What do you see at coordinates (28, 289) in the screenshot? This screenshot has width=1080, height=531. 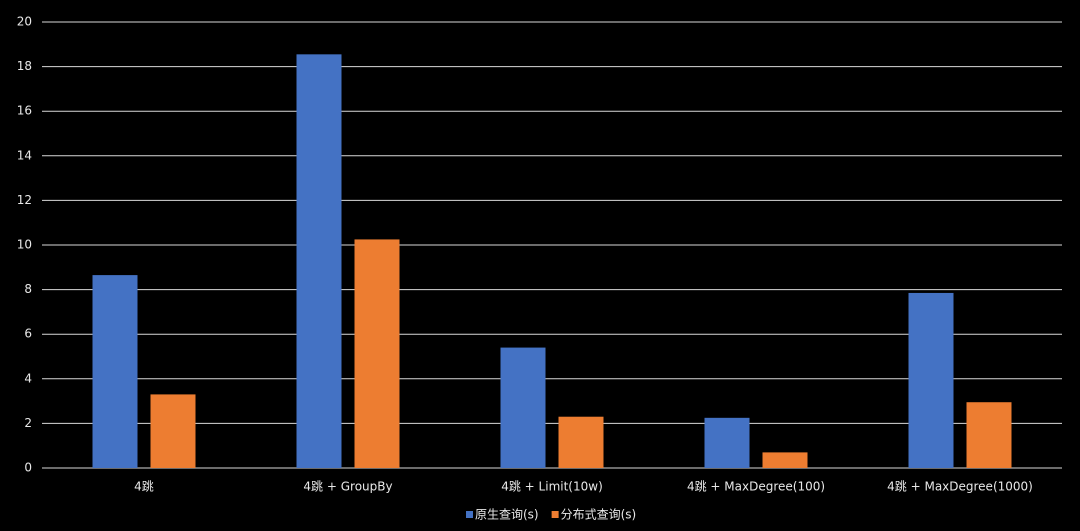 I see `y-tick-label: 8` at bounding box center [28, 289].